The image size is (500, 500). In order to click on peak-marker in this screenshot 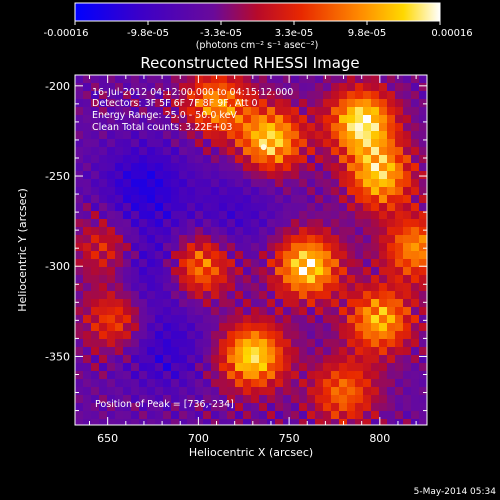, I will do `click(263, 147)`.